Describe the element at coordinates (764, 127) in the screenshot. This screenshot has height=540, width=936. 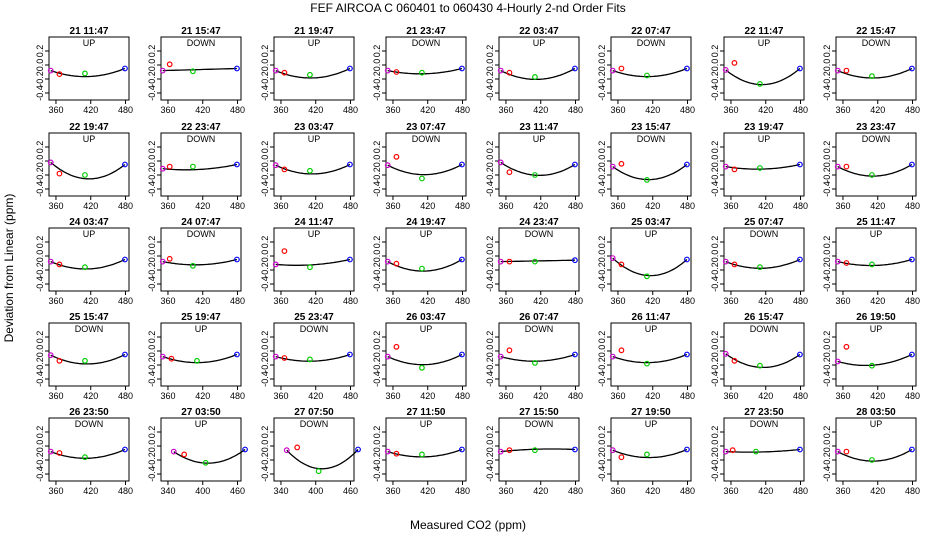
I see `panel-title: 23 19:47` at that location.